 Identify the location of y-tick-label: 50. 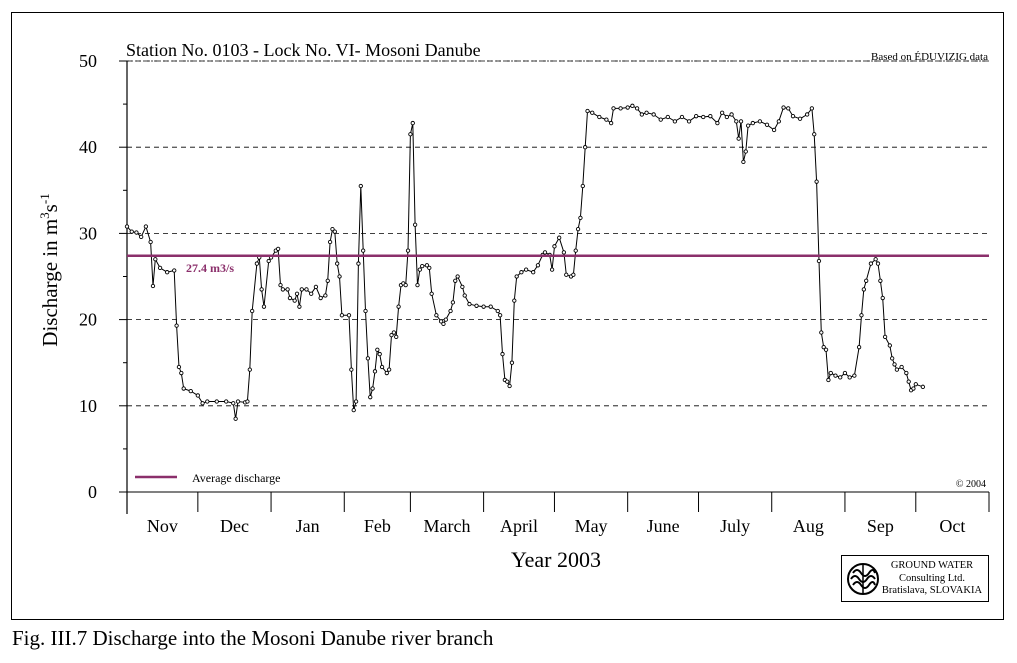
(88, 61).